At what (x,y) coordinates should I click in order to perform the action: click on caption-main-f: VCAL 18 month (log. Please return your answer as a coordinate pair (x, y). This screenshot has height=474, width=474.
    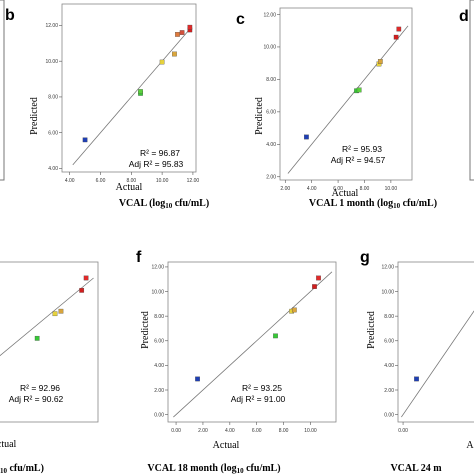
    Looking at the image, I should click on (191, 468).